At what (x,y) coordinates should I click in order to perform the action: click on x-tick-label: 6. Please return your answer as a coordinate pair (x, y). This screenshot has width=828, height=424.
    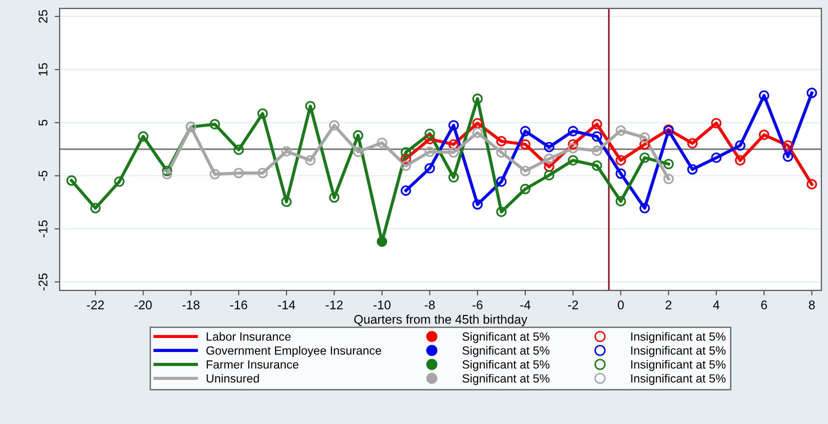
    Looking at the image, I should click on (764, 305).